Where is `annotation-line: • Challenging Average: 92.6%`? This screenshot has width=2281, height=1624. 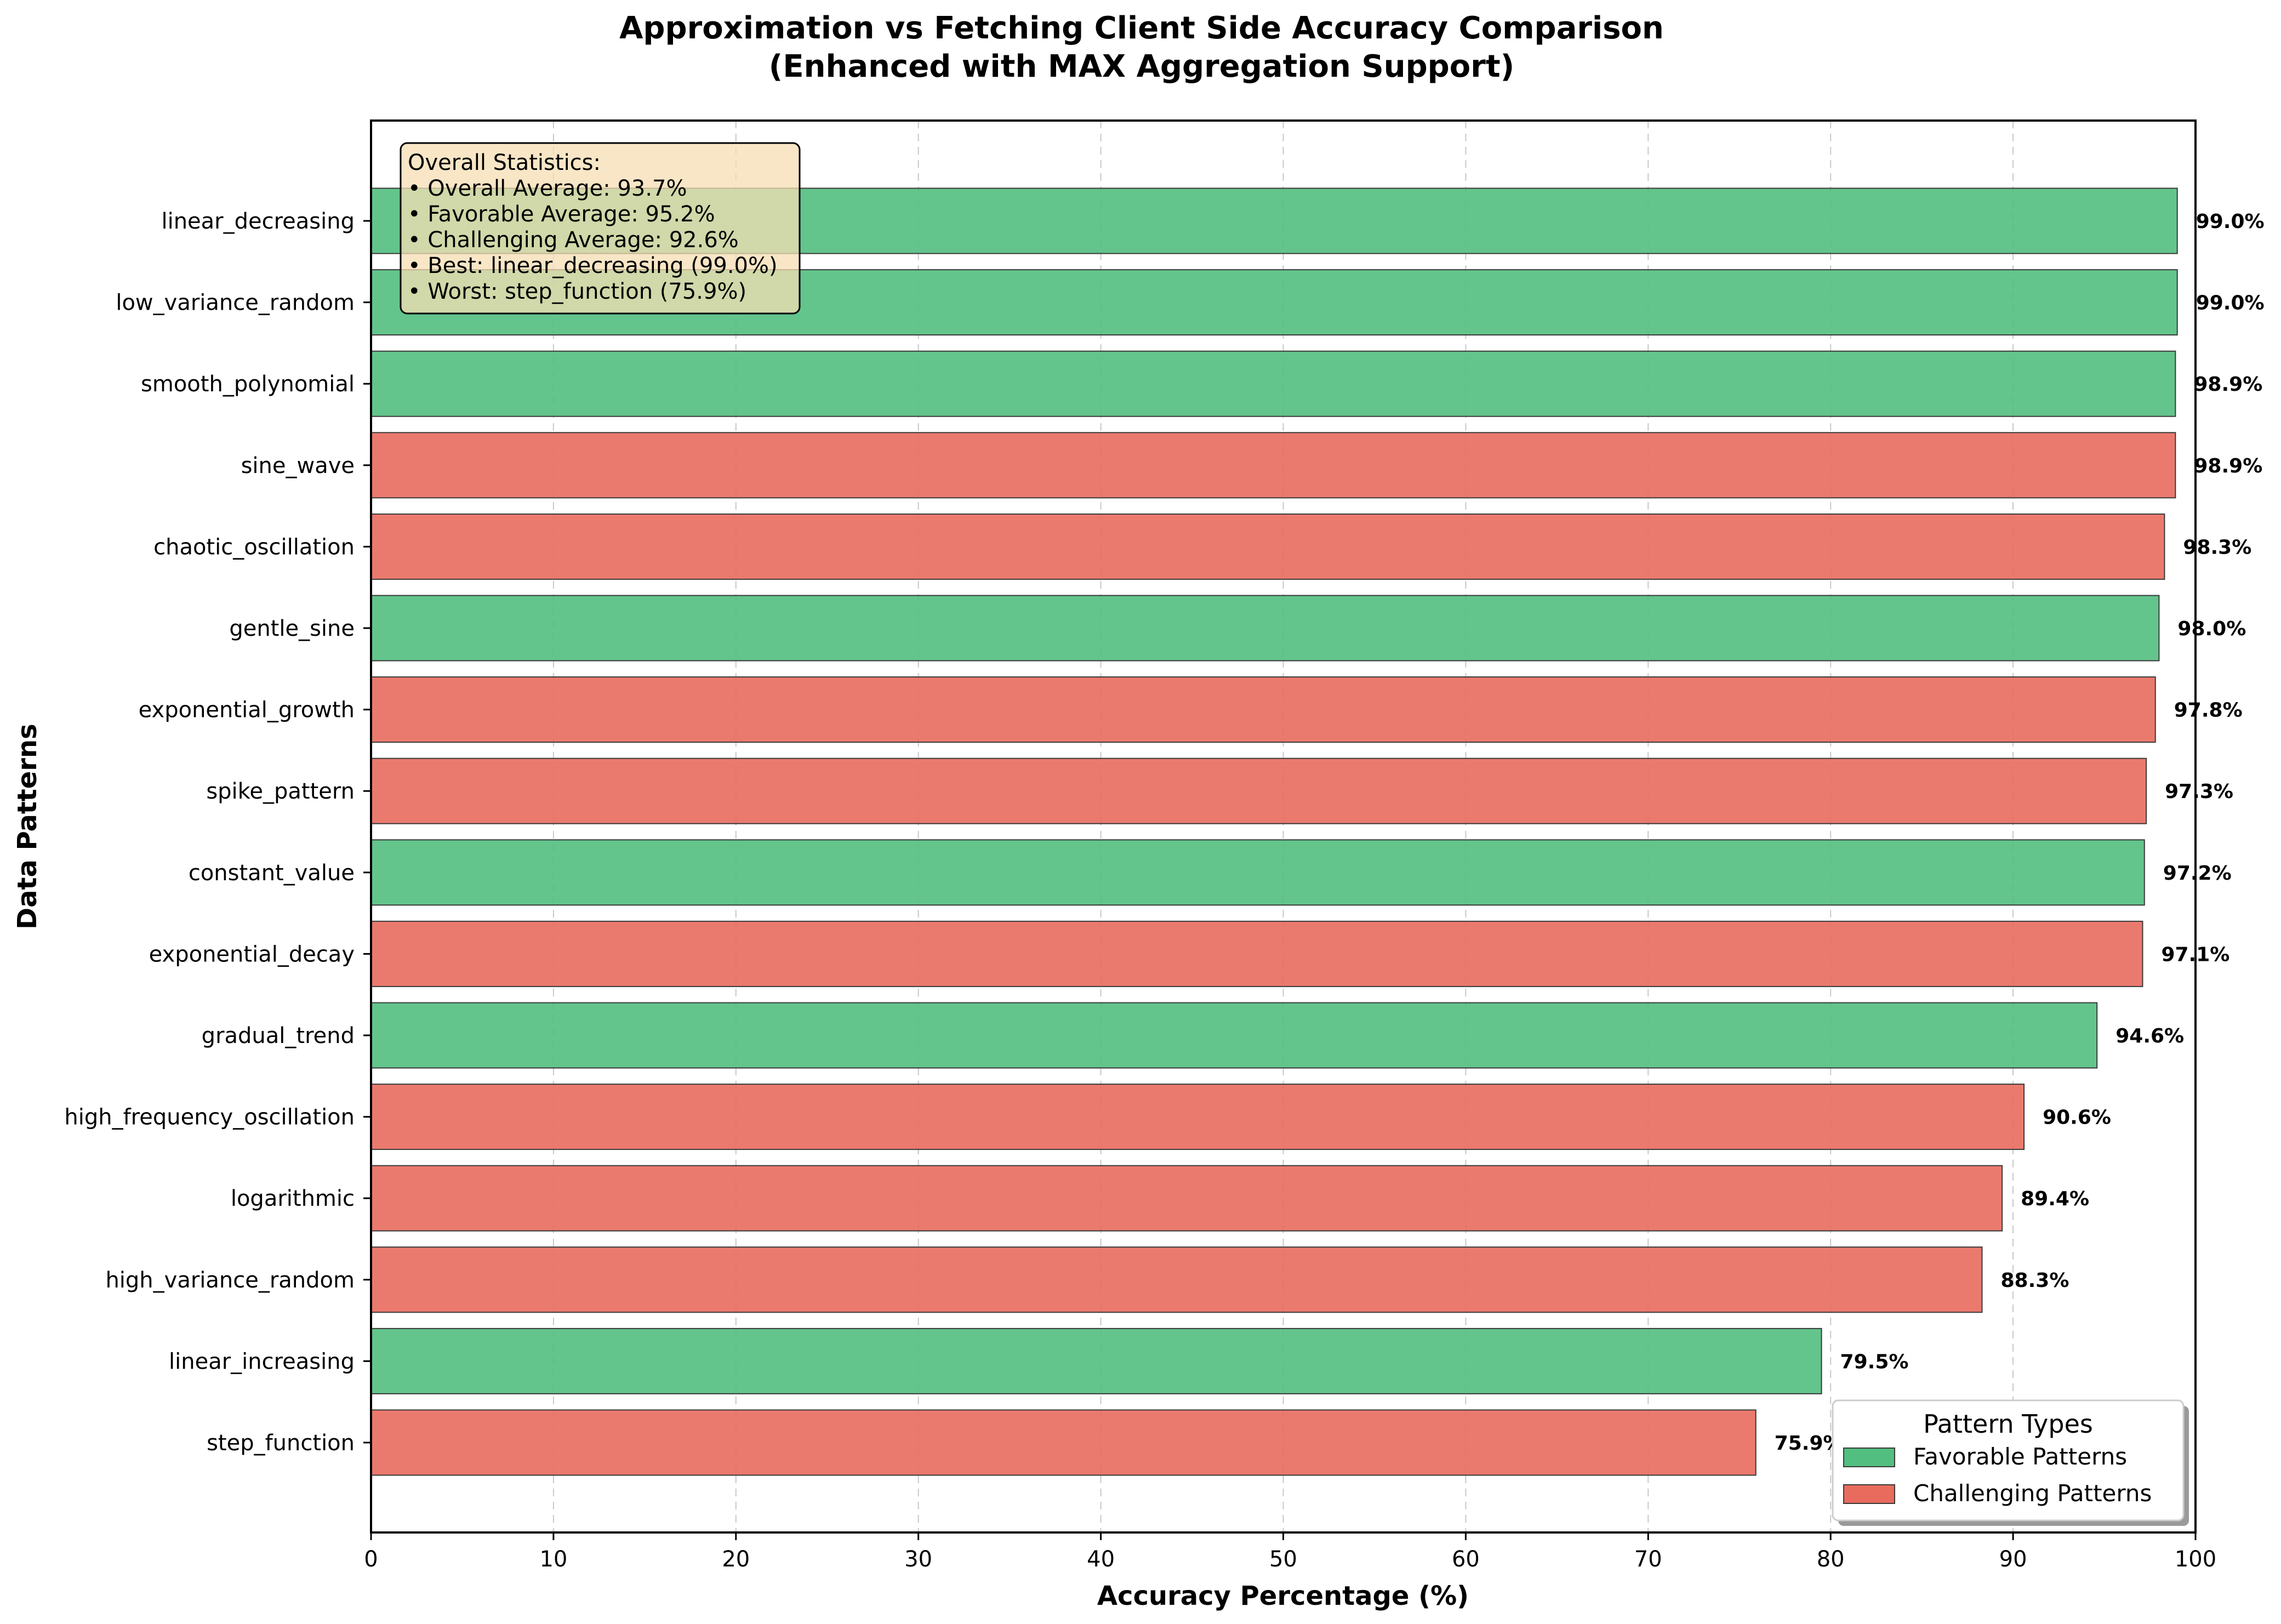
annotation-line: • Challenging Average: 92.6% is located at coordinates (574, 240).